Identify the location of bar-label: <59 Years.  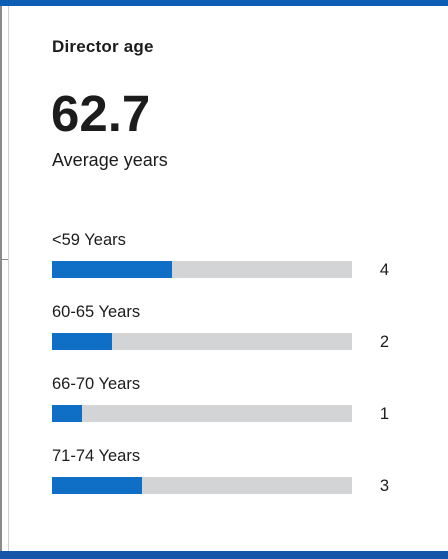
(89, 240).